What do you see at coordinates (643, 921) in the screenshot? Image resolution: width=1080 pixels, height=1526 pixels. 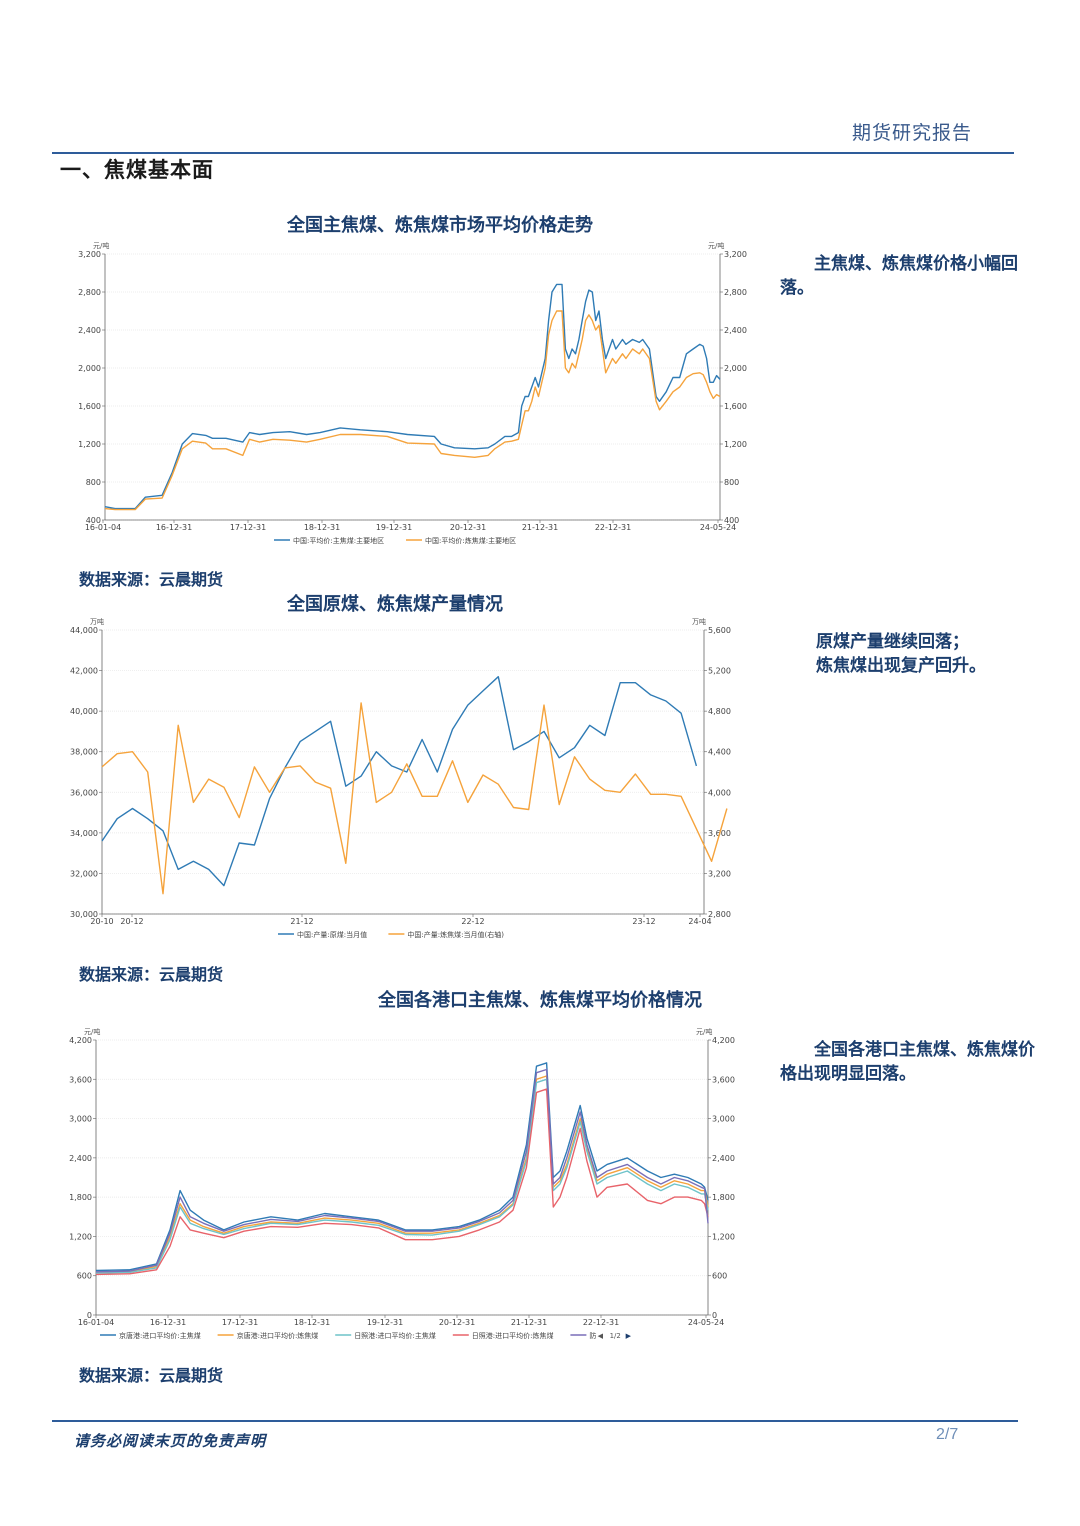 I see `x-tick-label: 23-12` at bounding box center [643, 921].